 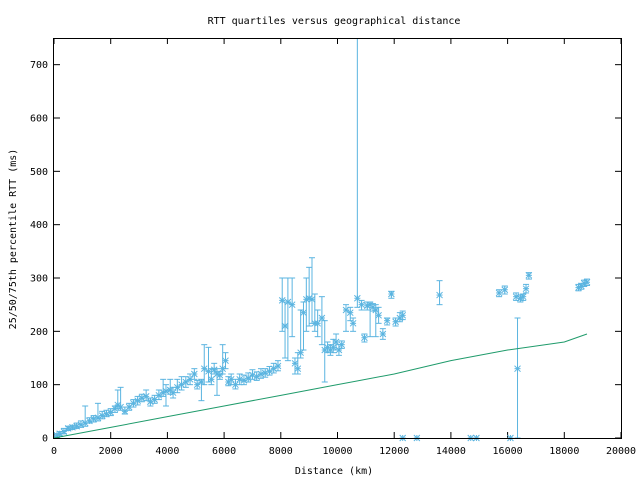 I want to click on y-tick-label: 200, so click(x=39, y=332).